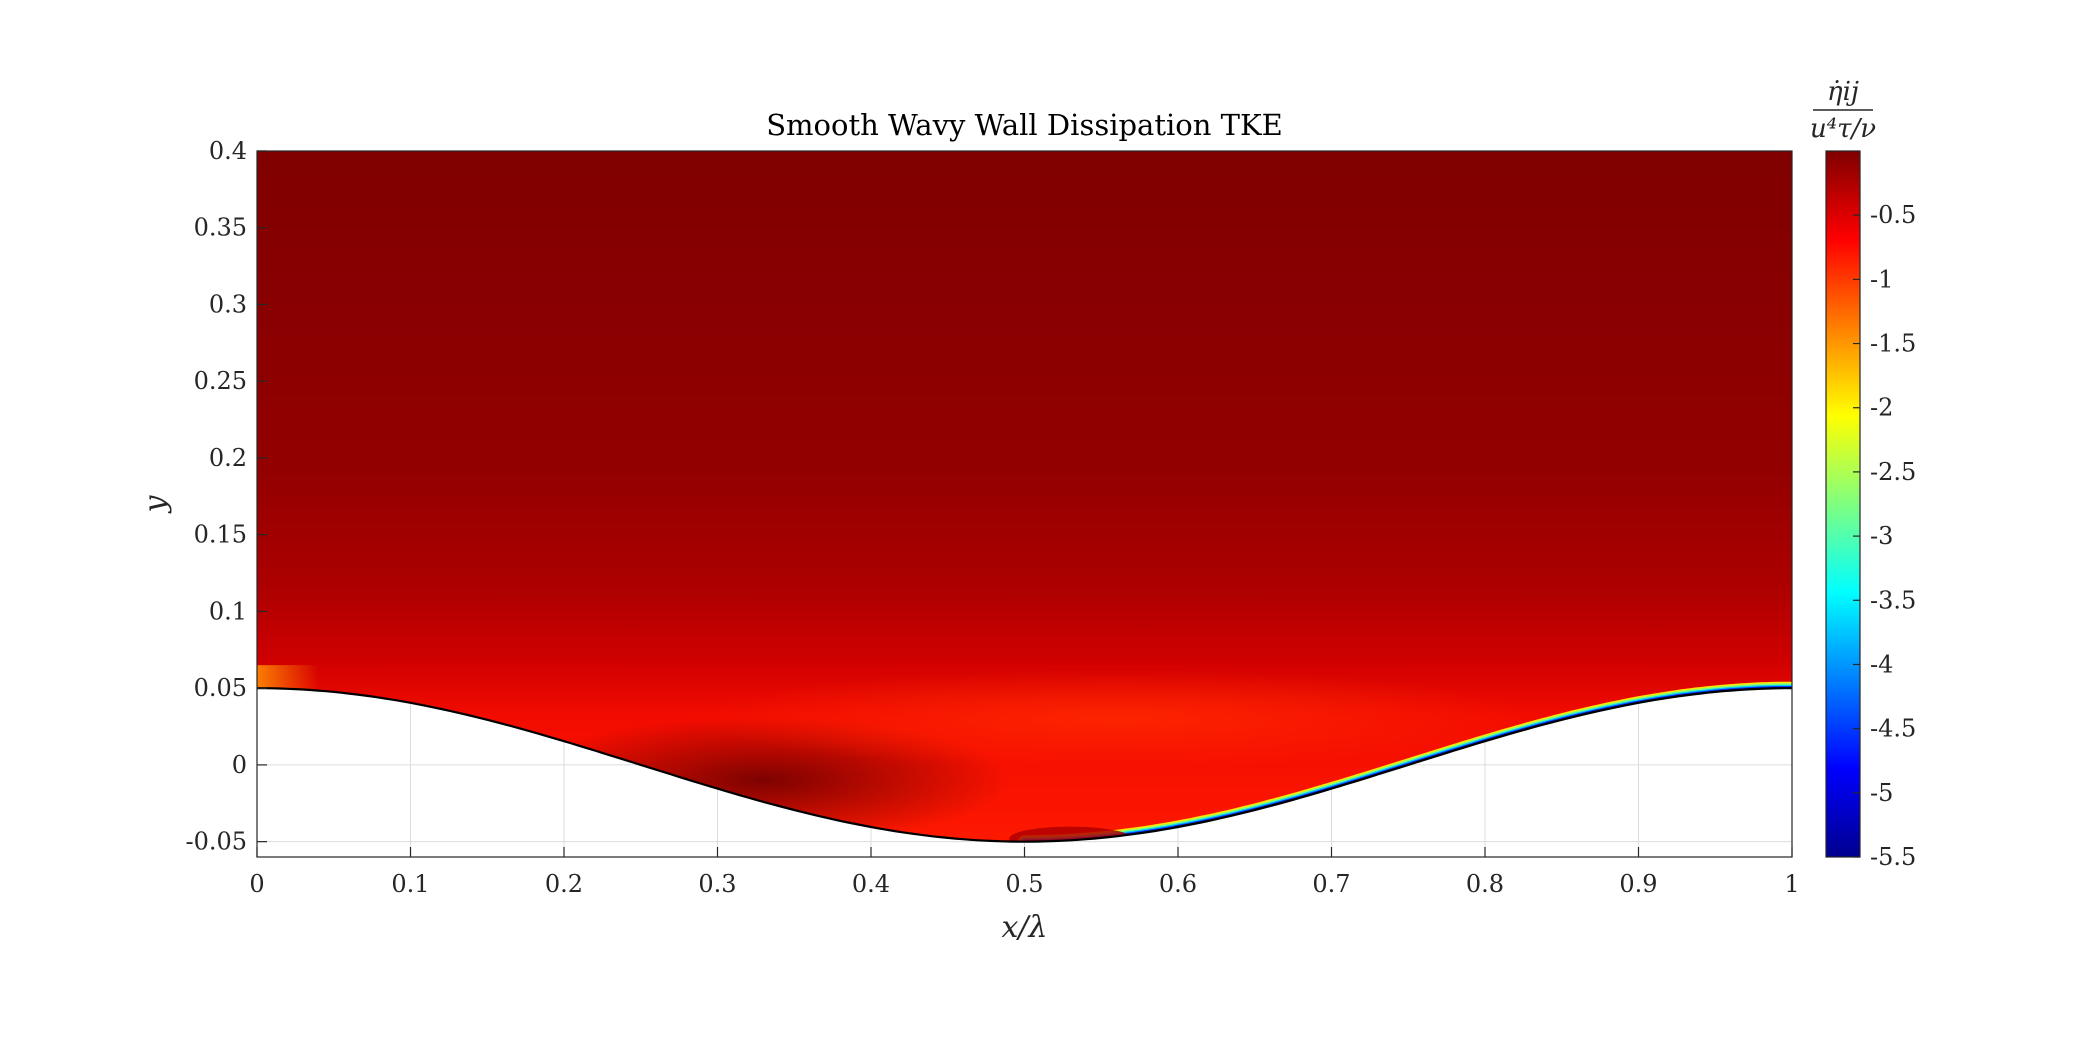 Image resolution: width=2083 pixels, height=1042 pixels. What do you see at coordinates (1881, 279) in the screenshot?
I see `colorbar-tick-label: -1` at bounding box center [1881, 279].